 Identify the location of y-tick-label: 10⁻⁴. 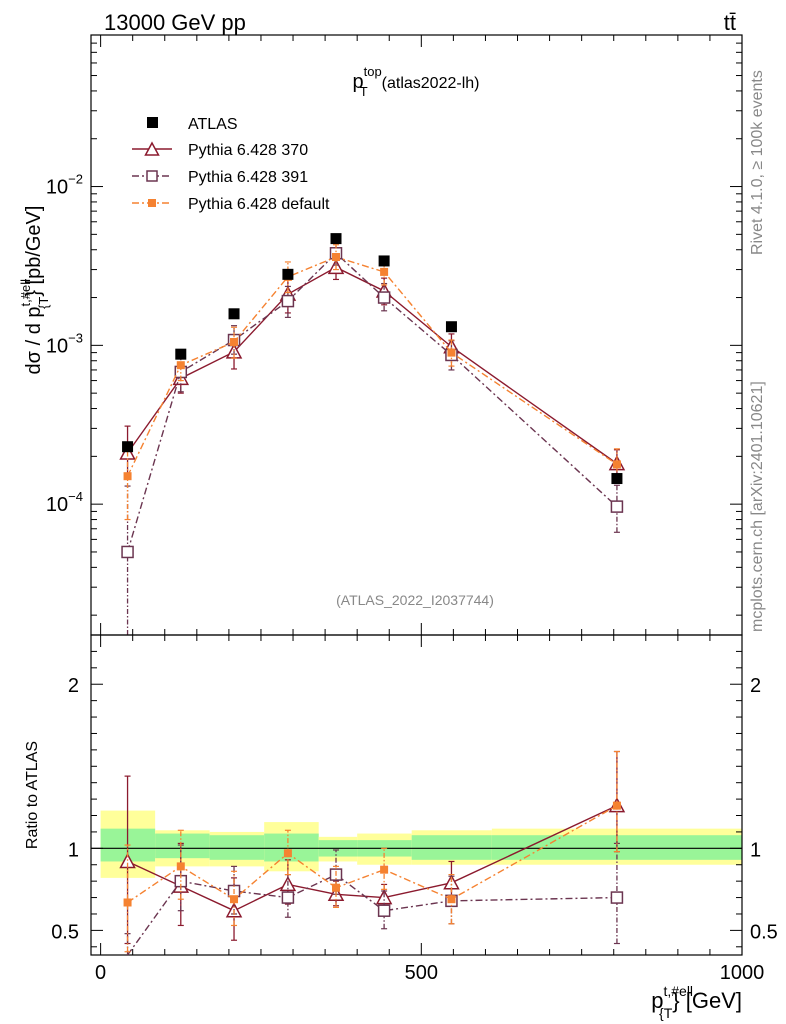
(64, 502).